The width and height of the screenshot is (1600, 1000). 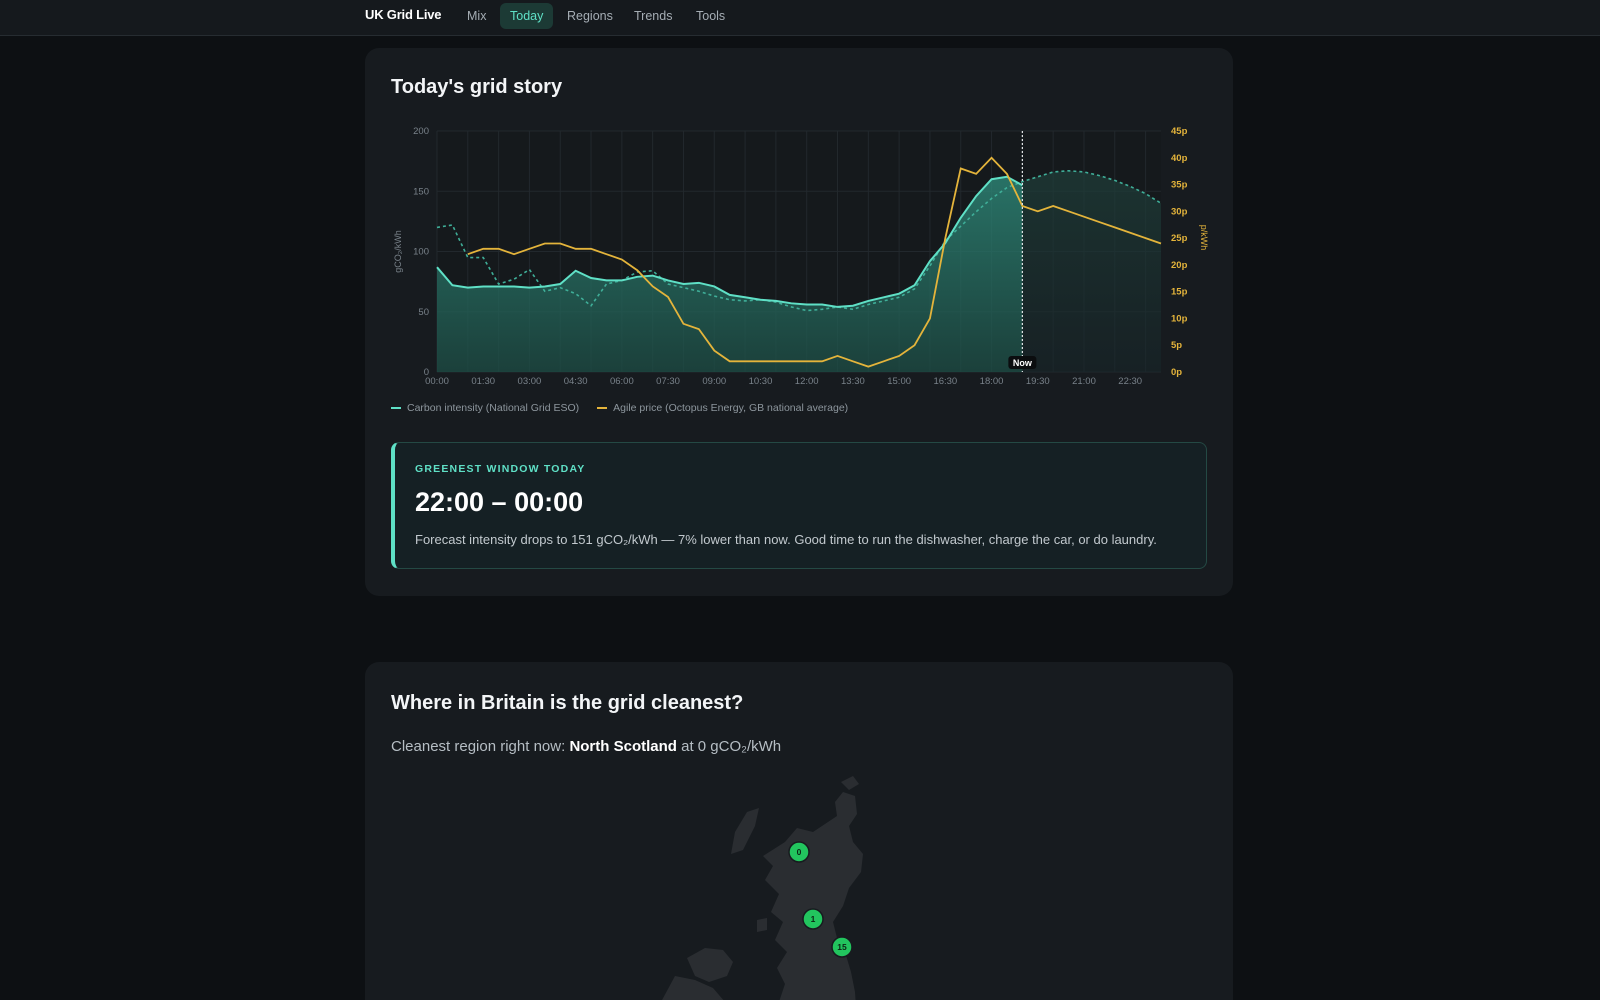 I want to click on y-tick-right: 5p, so click(x=1176, y=345).